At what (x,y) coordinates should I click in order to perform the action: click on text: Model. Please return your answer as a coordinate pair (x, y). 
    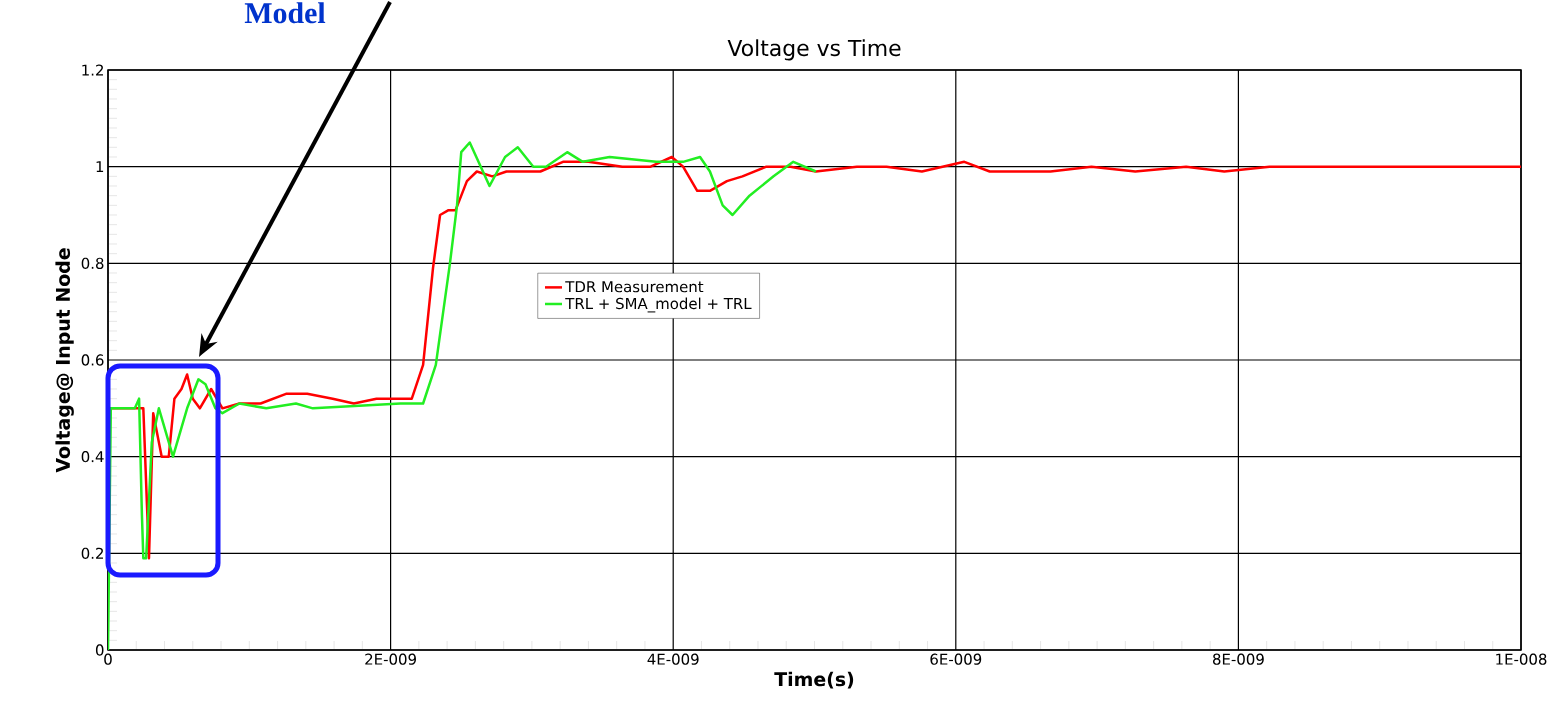
    Looking at the image, I should click on (285, 13).